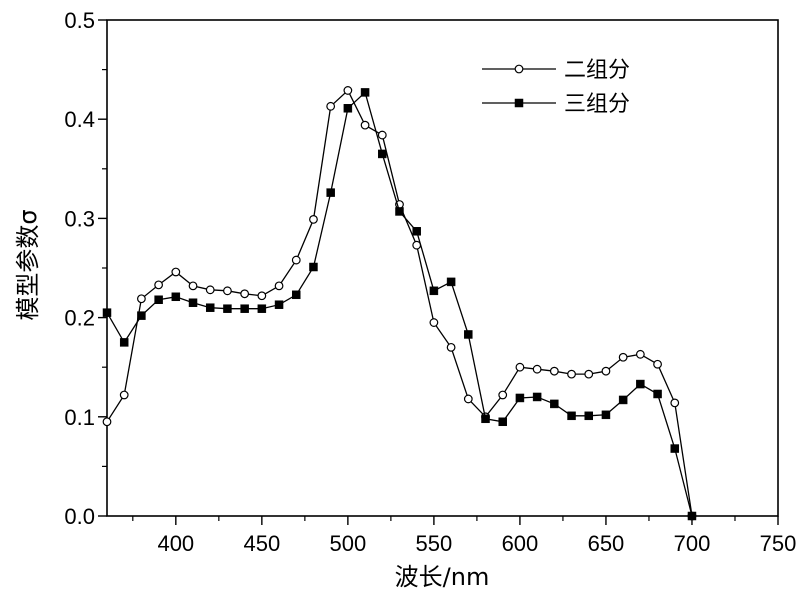  I want to click on x-axis-ticks: 400 450 500 550 600 650 700 750, so click(464, 536).